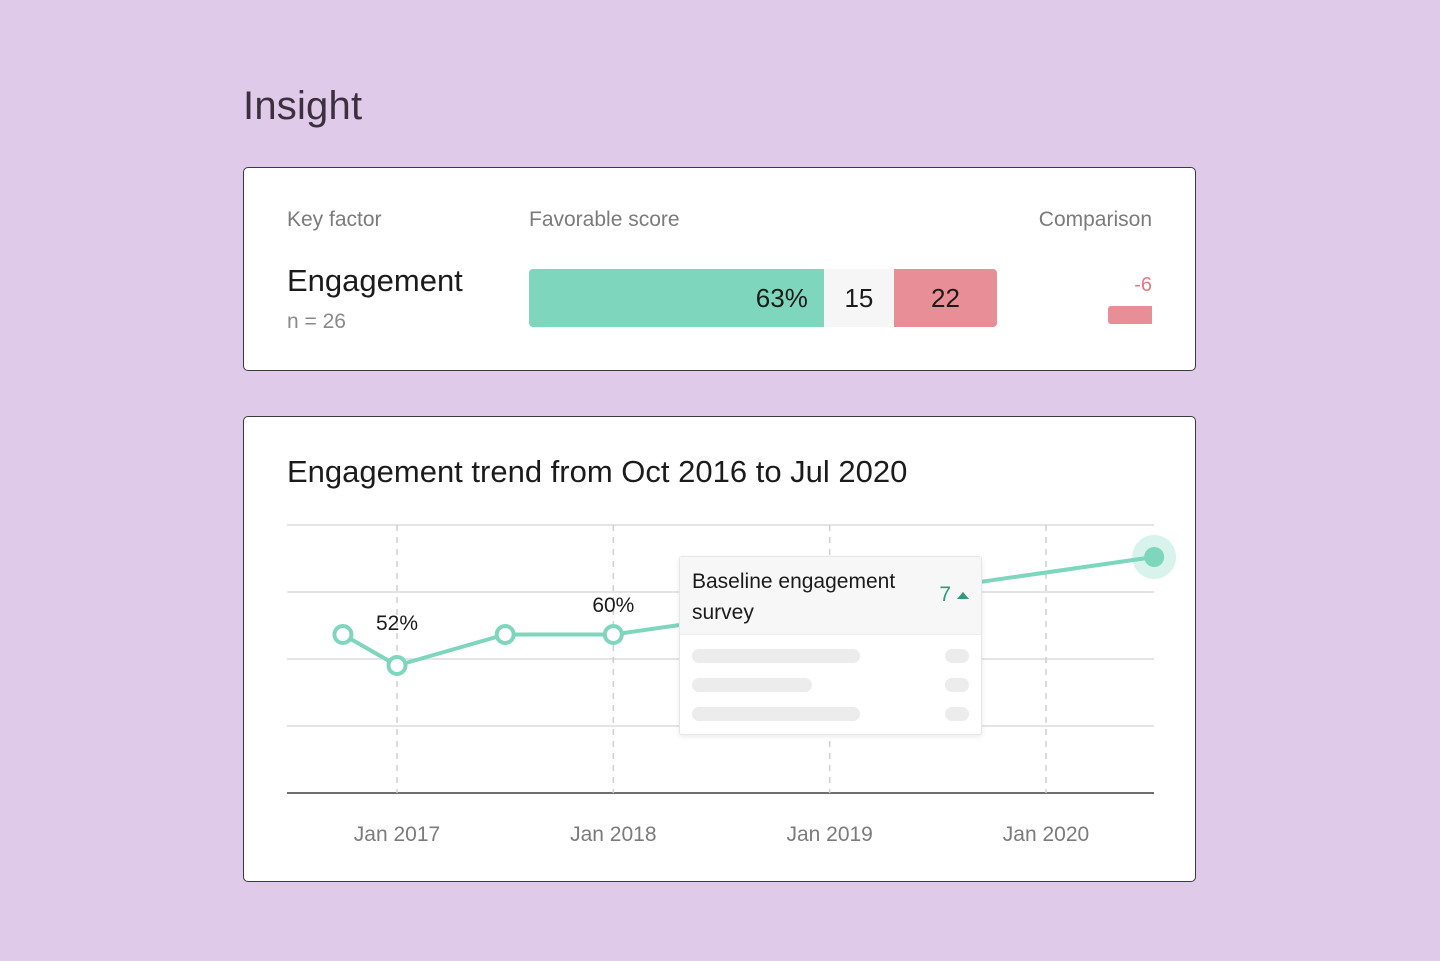 This screenshot has height=961, width=1440. I want to click on survey-tooltip: Baseline engagement survey 7, so click(830, 645).